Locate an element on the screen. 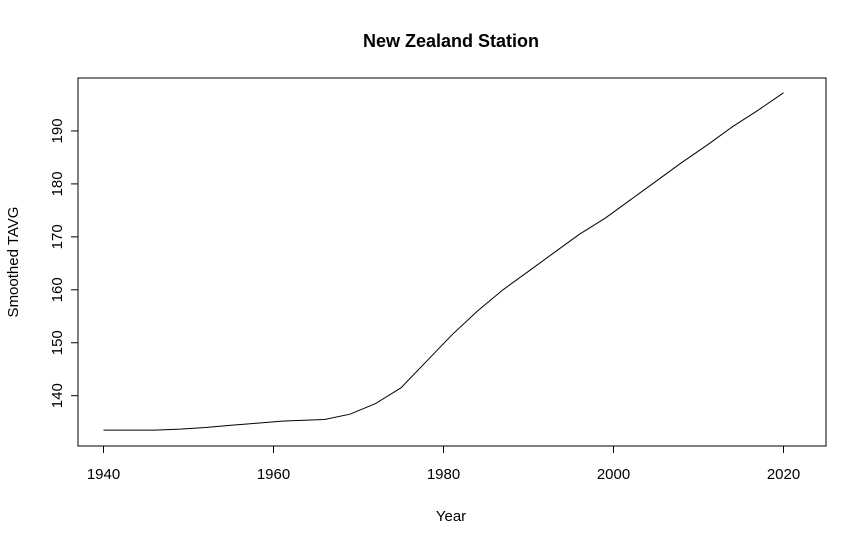 This screenshot has height=545, width=867. x-tick-label: 2000 is located at coordinates (613, 474).